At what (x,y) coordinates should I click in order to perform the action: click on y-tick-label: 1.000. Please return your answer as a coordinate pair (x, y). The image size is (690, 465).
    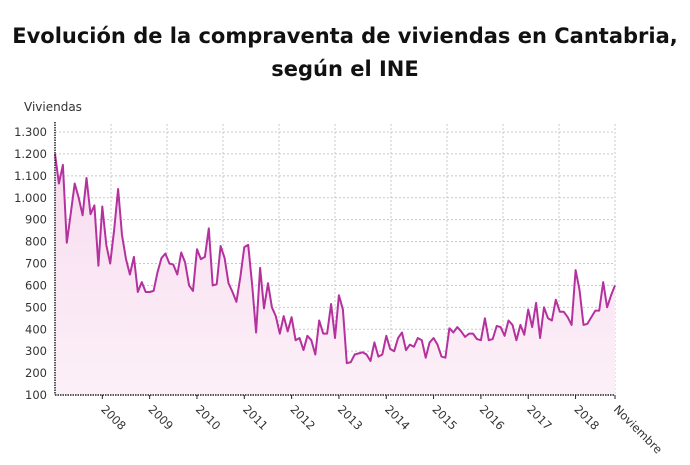
    Looking at the image, I should click on (30, 198).